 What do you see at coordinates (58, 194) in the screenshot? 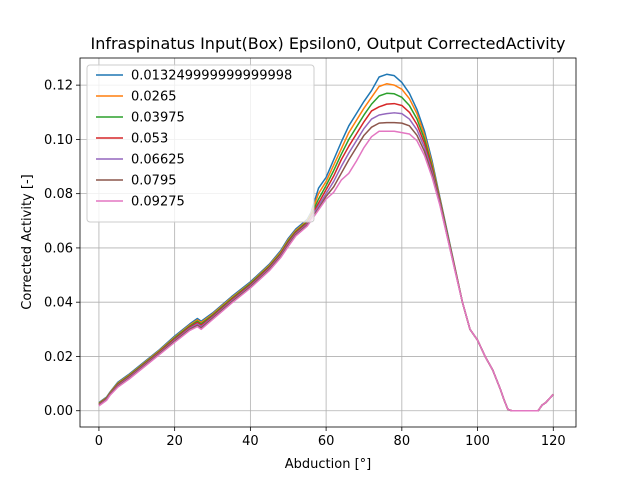
I see `y-tick-label: 0.08` at bounding box center [58, 194].